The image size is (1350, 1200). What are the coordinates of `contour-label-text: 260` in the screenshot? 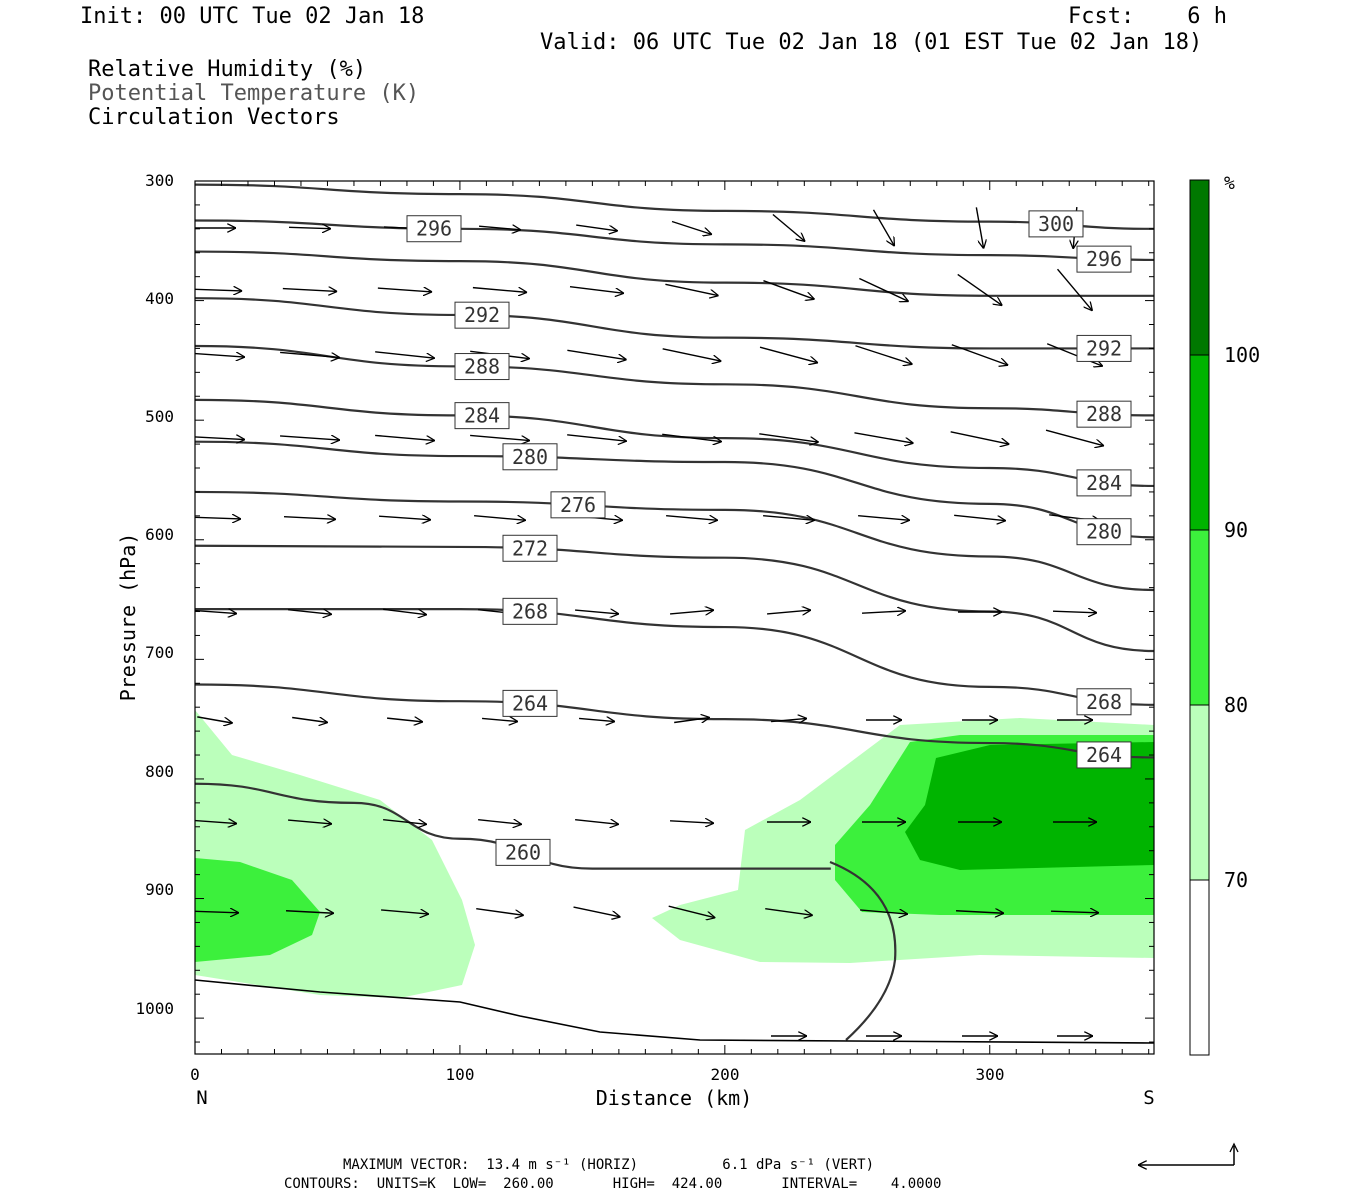 It's located at (523, 852).